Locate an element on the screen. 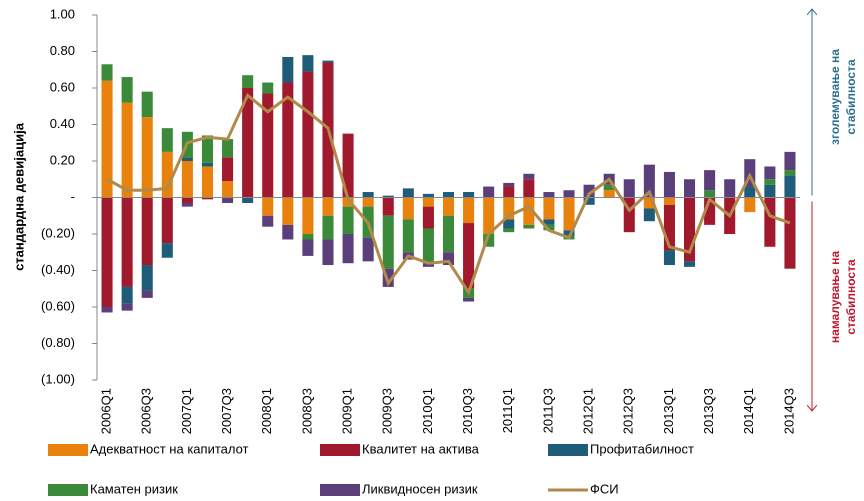 The image size is (864, 501). y-tick-label: 1.00 is located at coordinates (62, 13).